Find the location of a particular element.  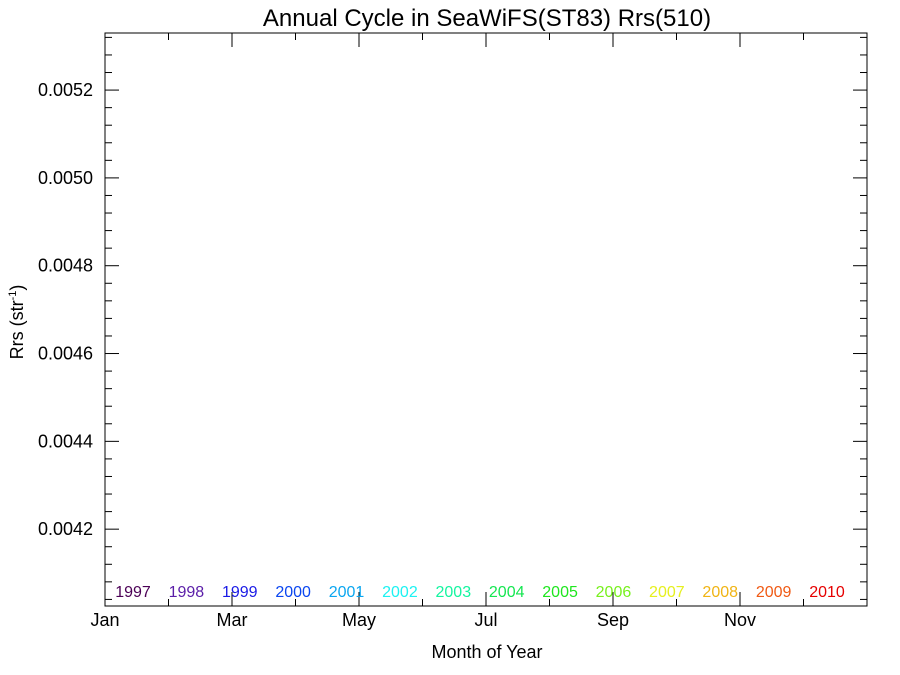

legend-entry: 2000 is located at coordinates (293, 592).